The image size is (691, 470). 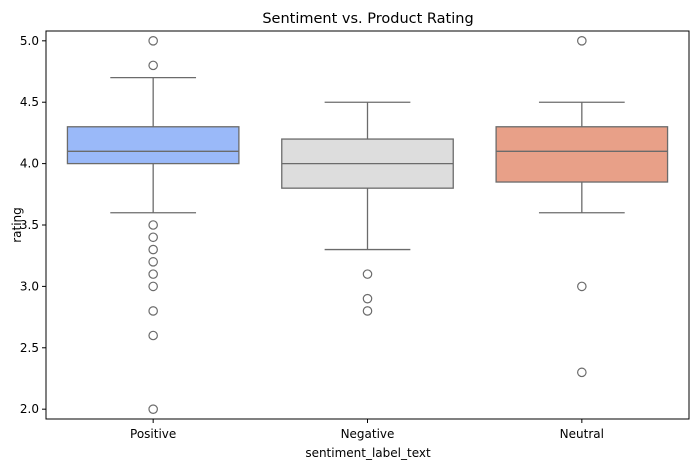 What do you see at coordinates (367, 19) in the screenshot?
I see `chart-title: Sentiment vs. Product Rating` at bounding box center [367, 19].